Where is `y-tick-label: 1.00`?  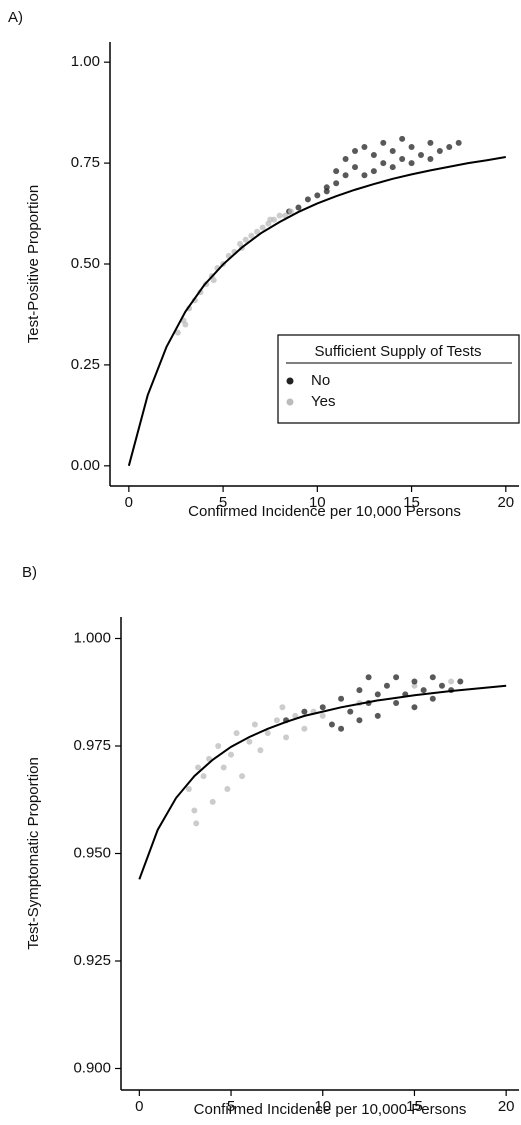
y-tick-label: 1.00 is located at coordinates (85, 61).